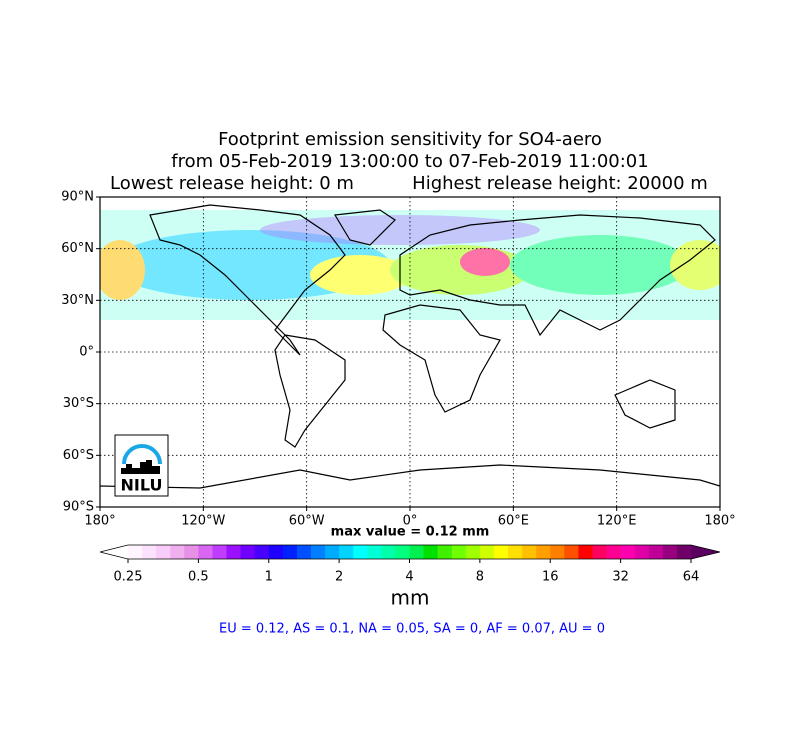 Image resolution: width=800 pixels, height=750 pixels. I want to click on x-tick-label: 60°W, so click(307, 521).